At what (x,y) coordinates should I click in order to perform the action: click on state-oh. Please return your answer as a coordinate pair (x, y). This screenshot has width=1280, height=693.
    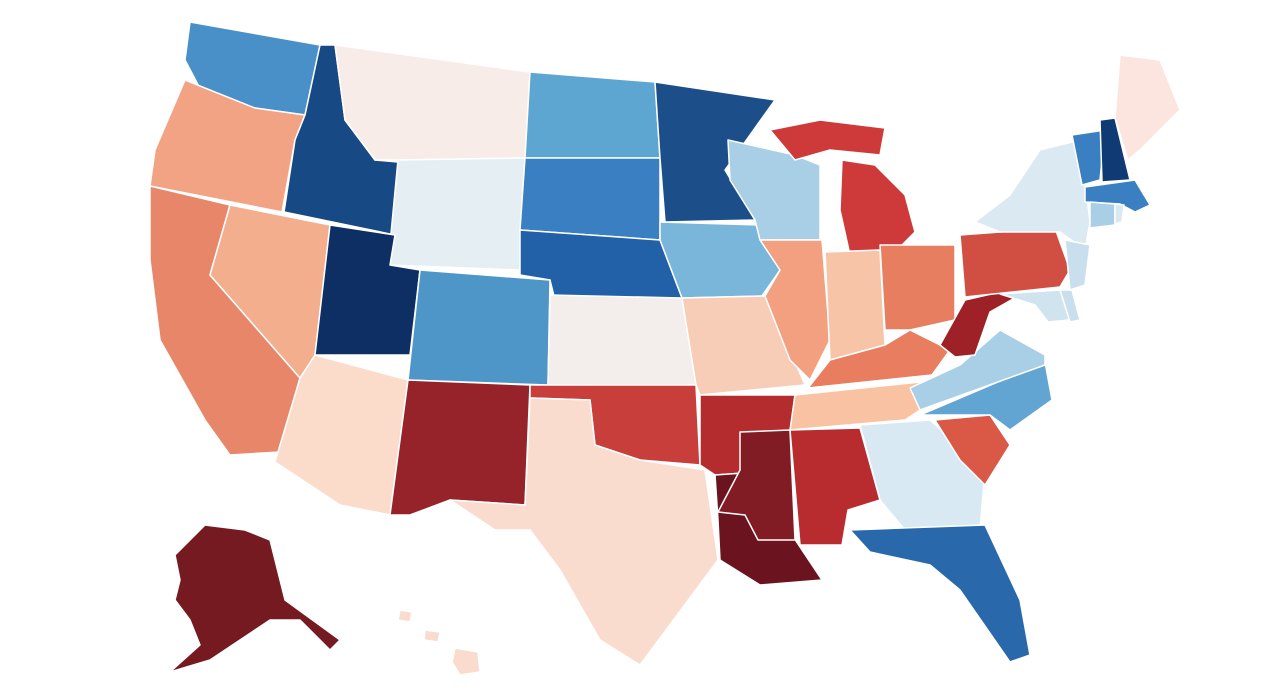
    Looking at the image, I should click on (917, 287).